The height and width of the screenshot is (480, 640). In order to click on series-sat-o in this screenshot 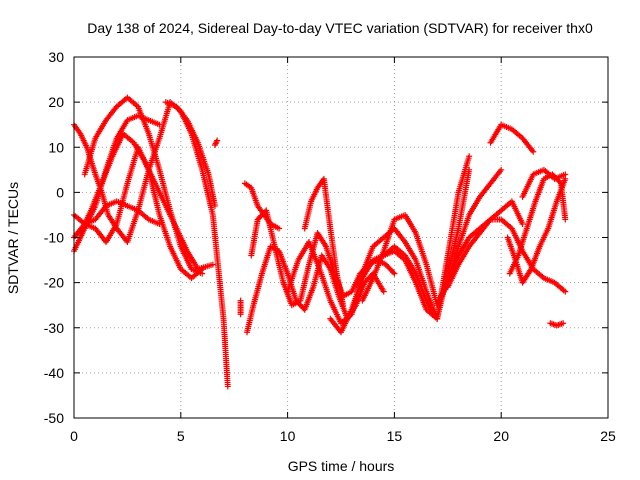, I will do `click(400, 251)`.